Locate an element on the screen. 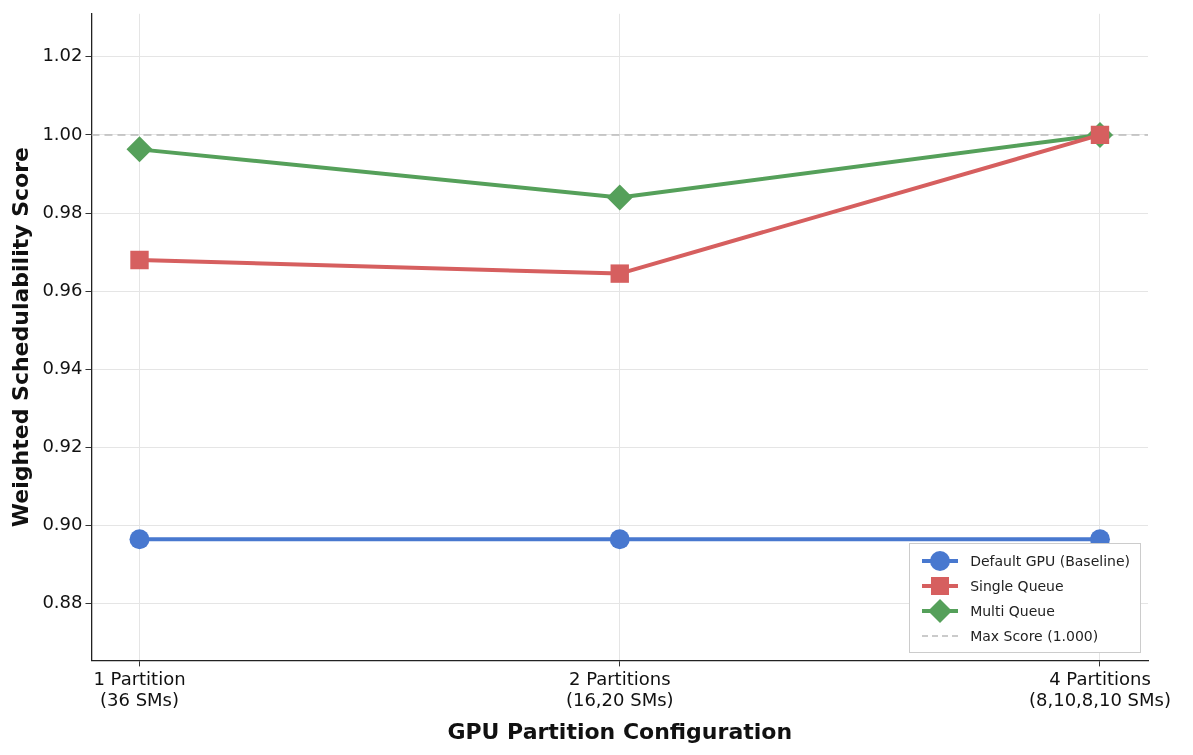  legend-label: Default GPU (Baseline) is located at coordinates (1050, 560).